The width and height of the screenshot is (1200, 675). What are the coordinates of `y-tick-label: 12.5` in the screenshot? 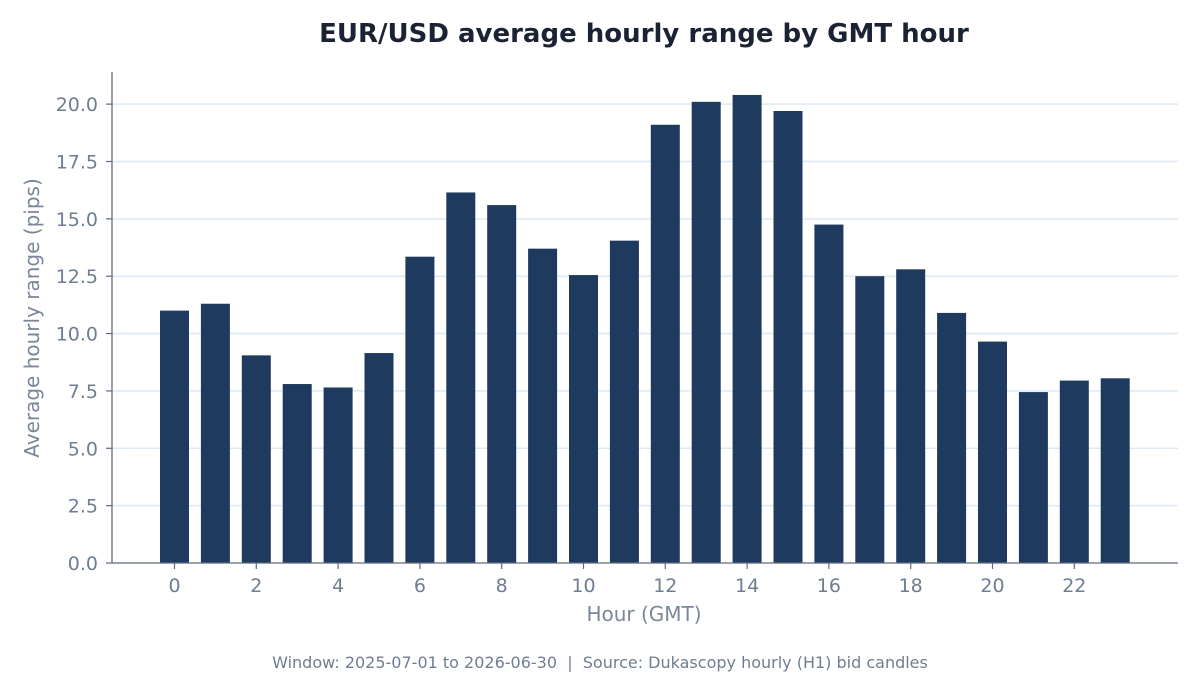 It's located at (77, 277).